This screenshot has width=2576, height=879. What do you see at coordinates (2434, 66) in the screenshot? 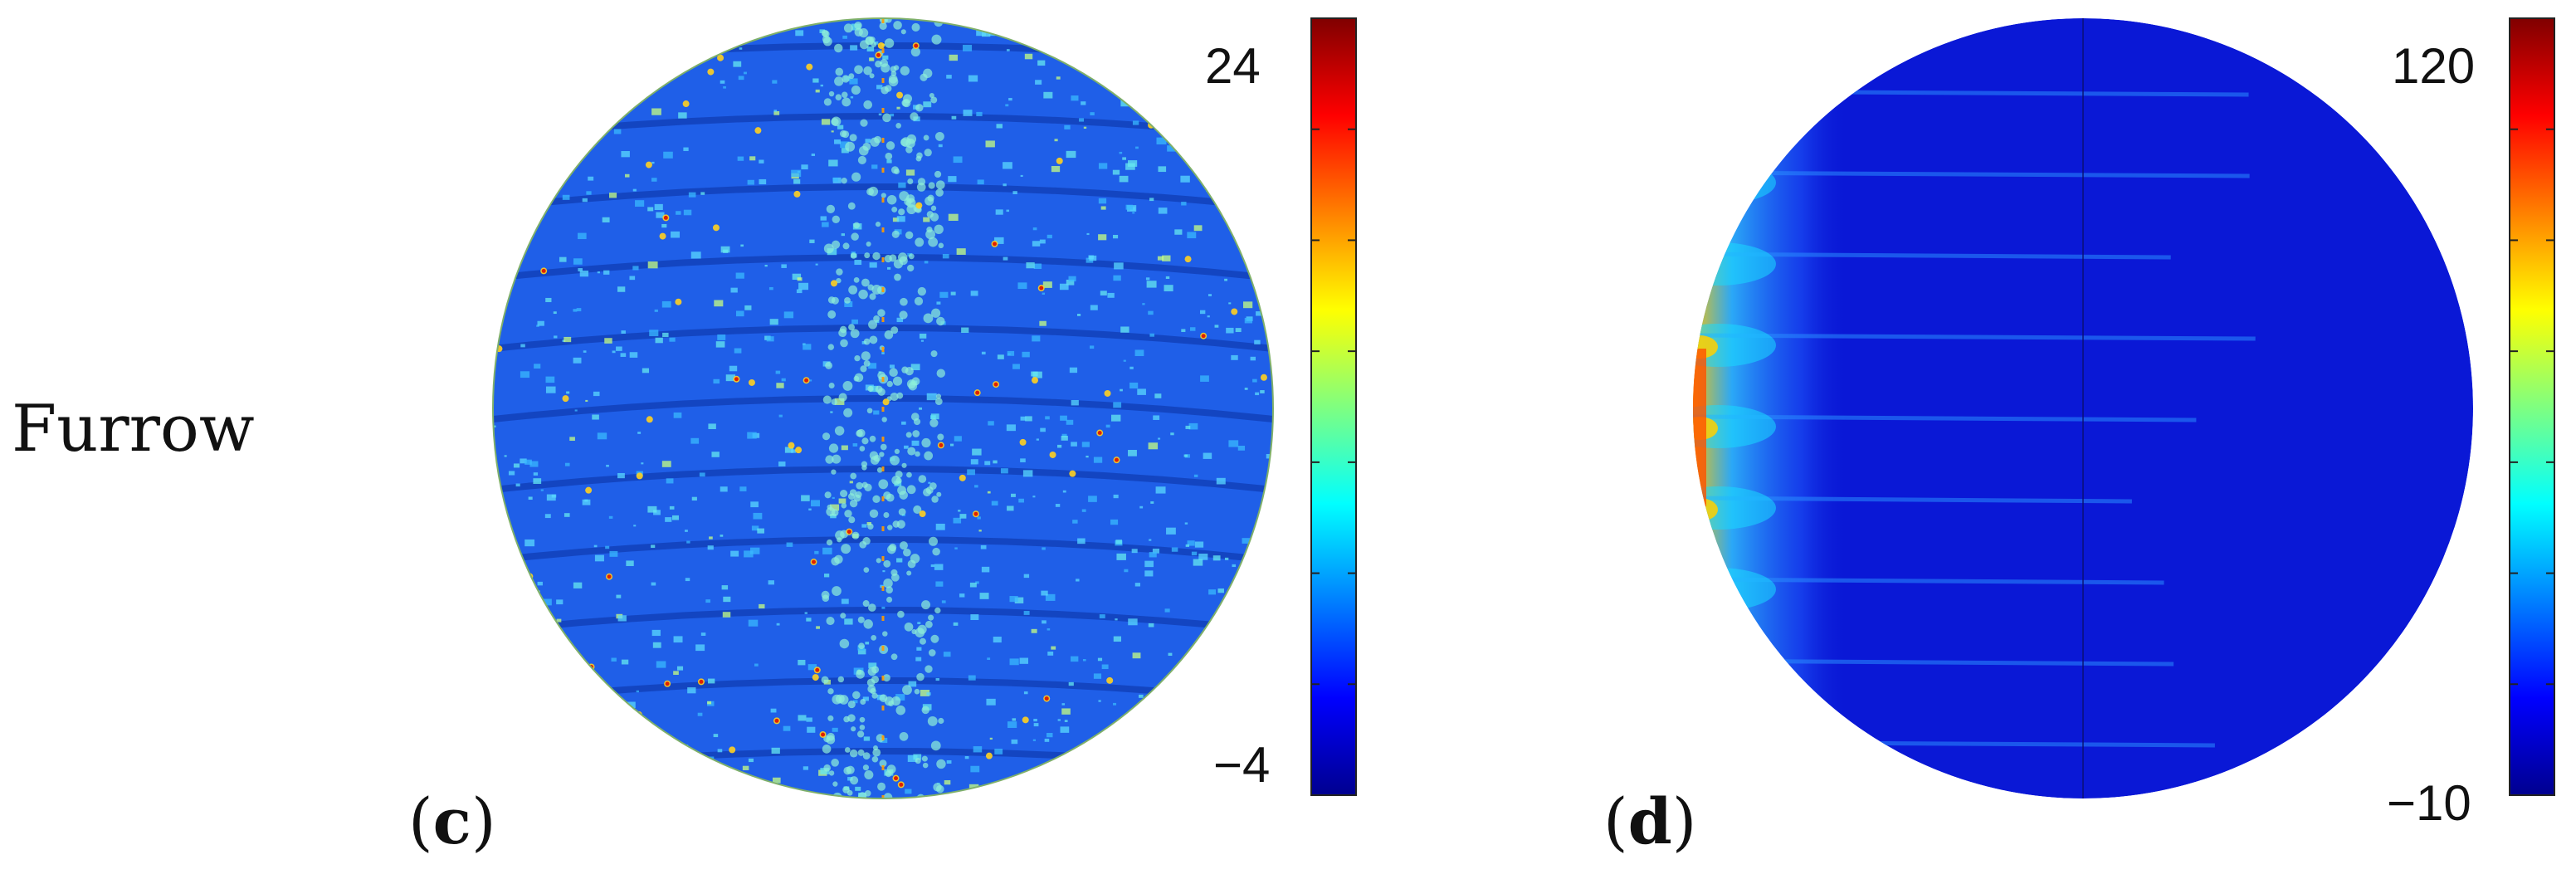
I see `colorbar-d-max-label: 120` at bounding box center [2434, 66].